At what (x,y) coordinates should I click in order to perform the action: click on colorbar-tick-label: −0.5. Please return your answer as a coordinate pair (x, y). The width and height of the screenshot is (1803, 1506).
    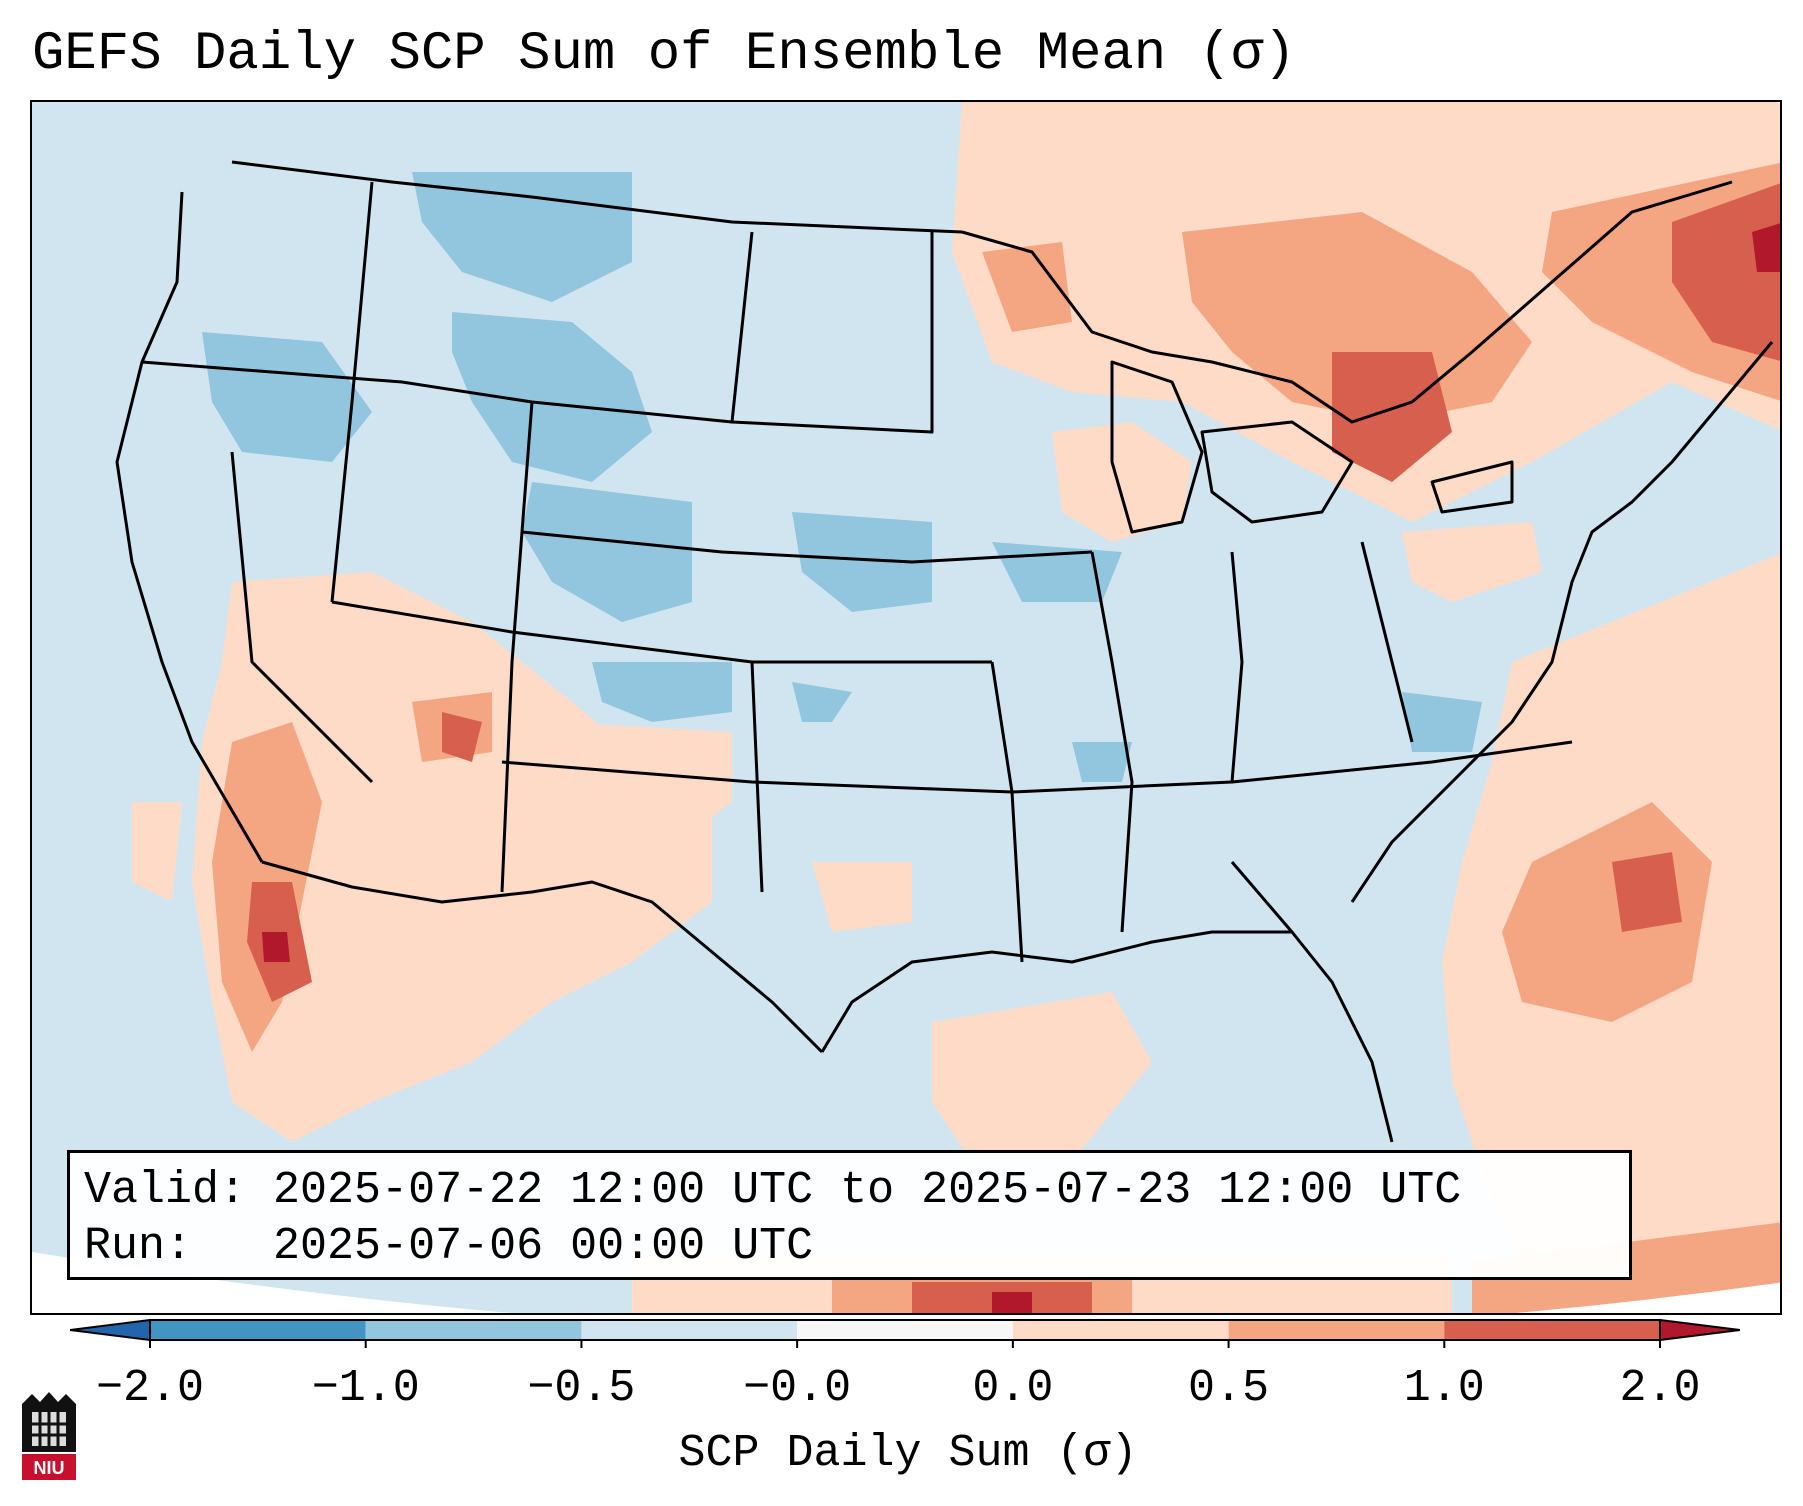
    Looking at the image, I should click on (581, 1388).